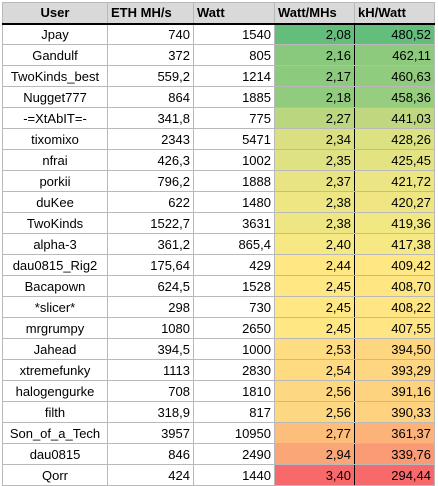  I want to click on cell-user: mrgrumpy, so click(55, 328).